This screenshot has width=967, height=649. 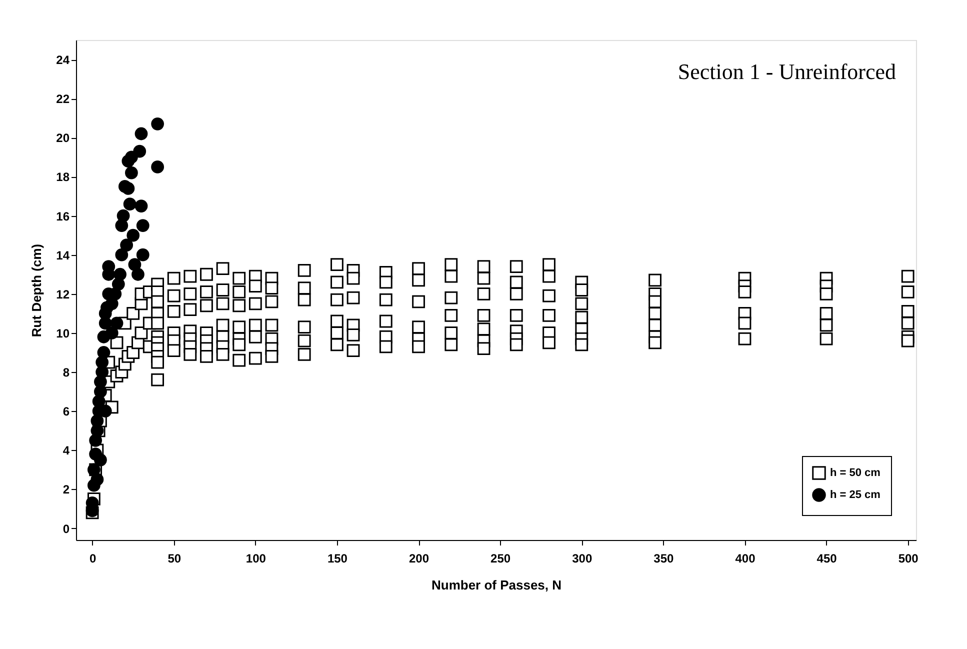 I want to click on y-tick-label: 24, so click(x=63, y=60).